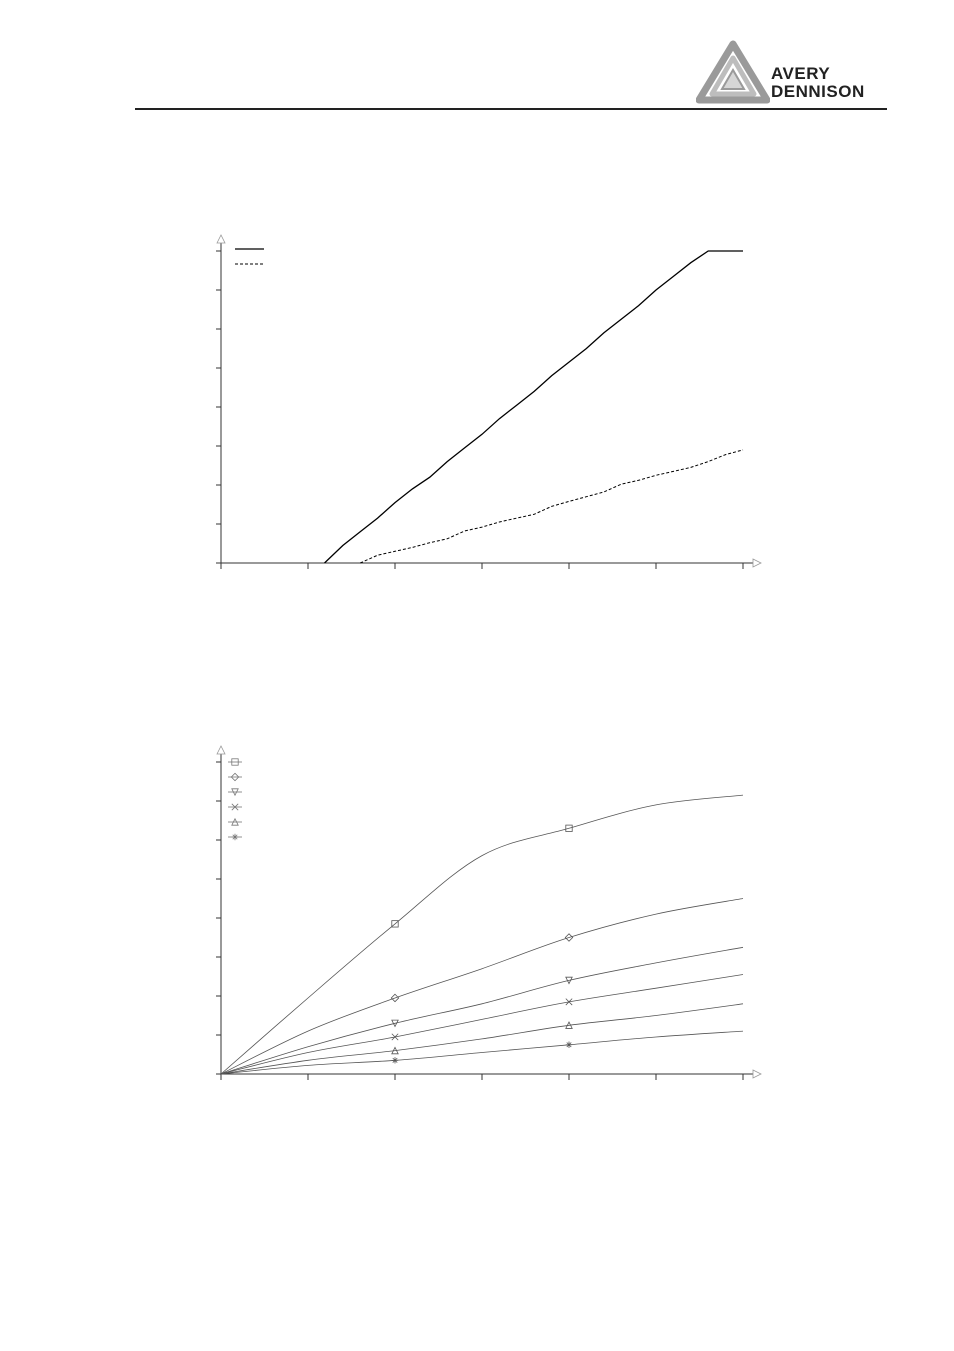 The width and height of the screenshot is (954, 1351). What do you see at coordinates (221, 750) in the screenshot?
I see `chart2-y-axis-arrow-icon` at bounding box center [221, 750].